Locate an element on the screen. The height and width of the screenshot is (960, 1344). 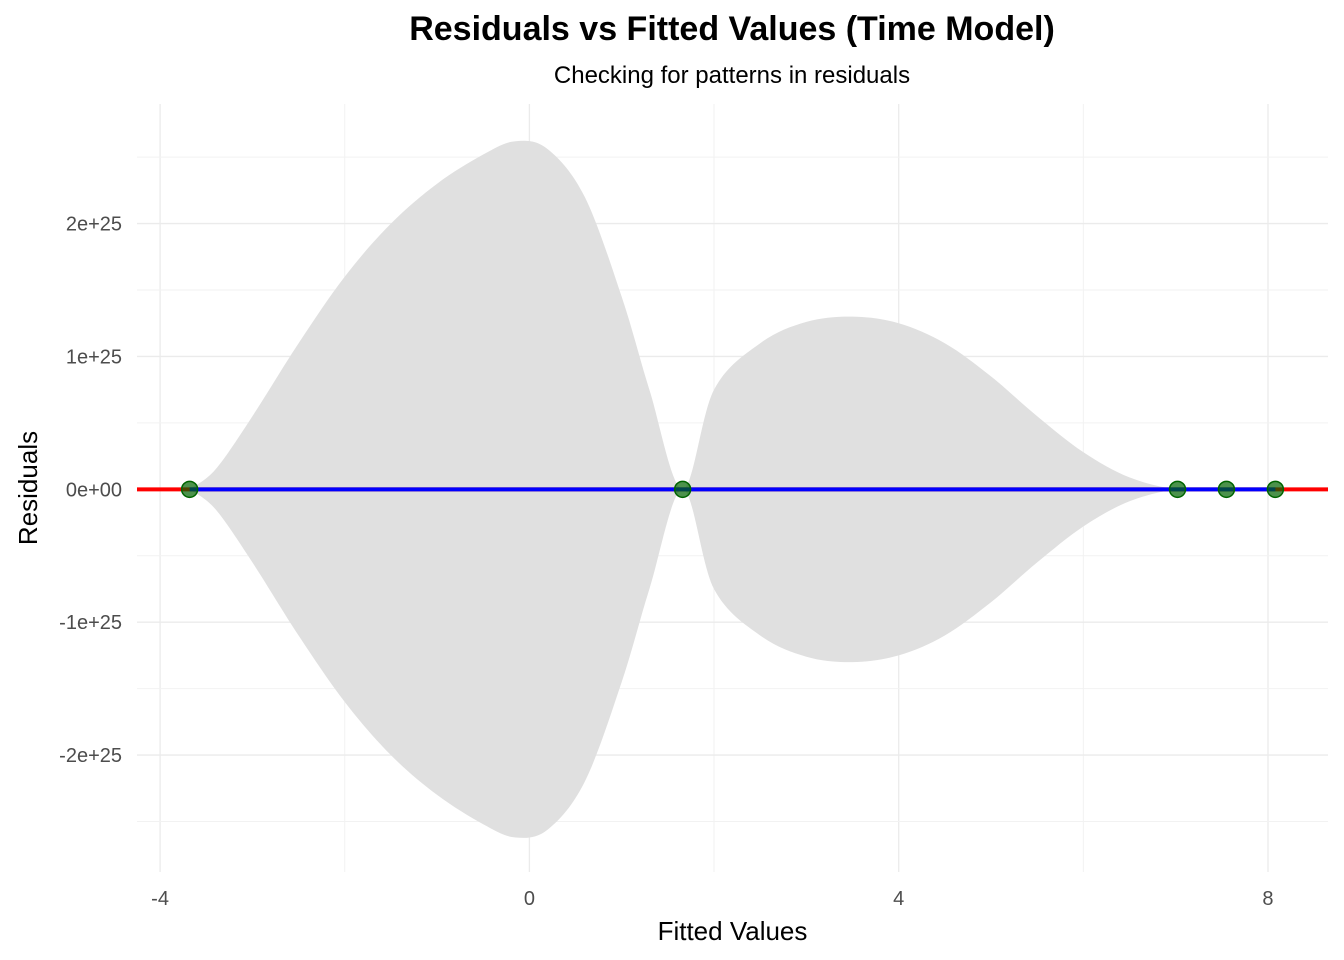
y-tick-label: 1e+25 is located at coordinates (94, 357).